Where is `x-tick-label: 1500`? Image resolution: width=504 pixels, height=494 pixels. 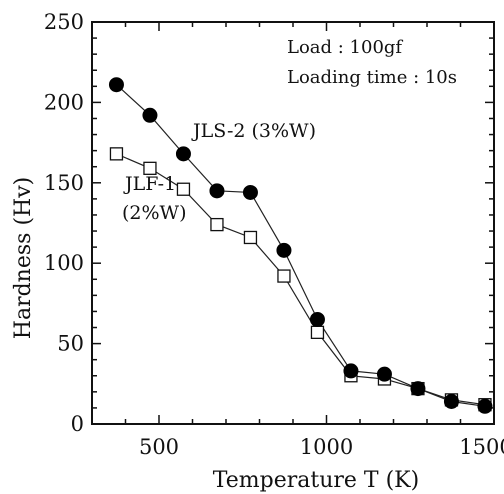 x-tick-label: 1500 is located at coordinates (481, 447).